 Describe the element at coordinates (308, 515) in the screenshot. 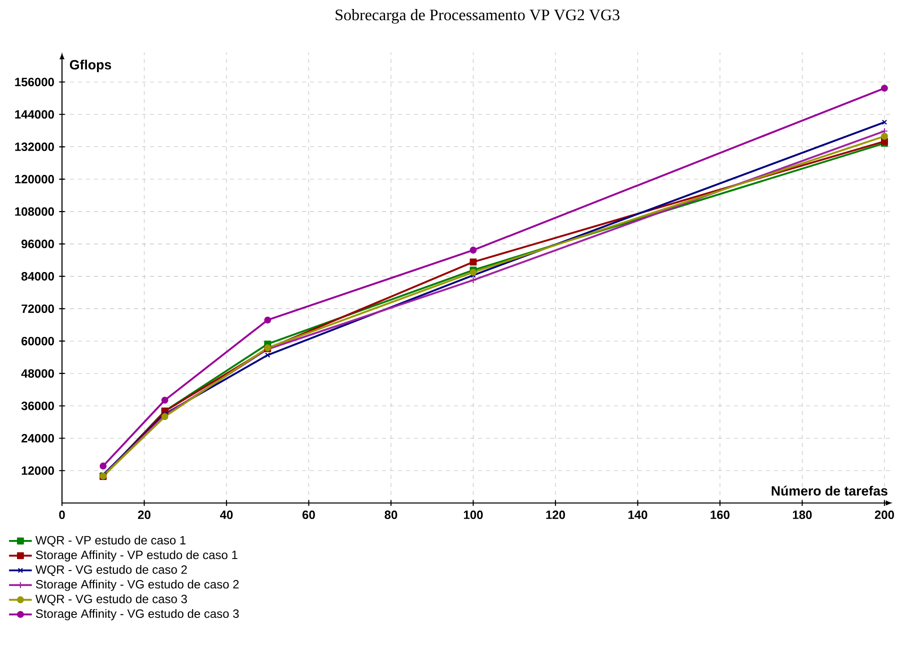

I see `x-tick-label: 60` at that location.